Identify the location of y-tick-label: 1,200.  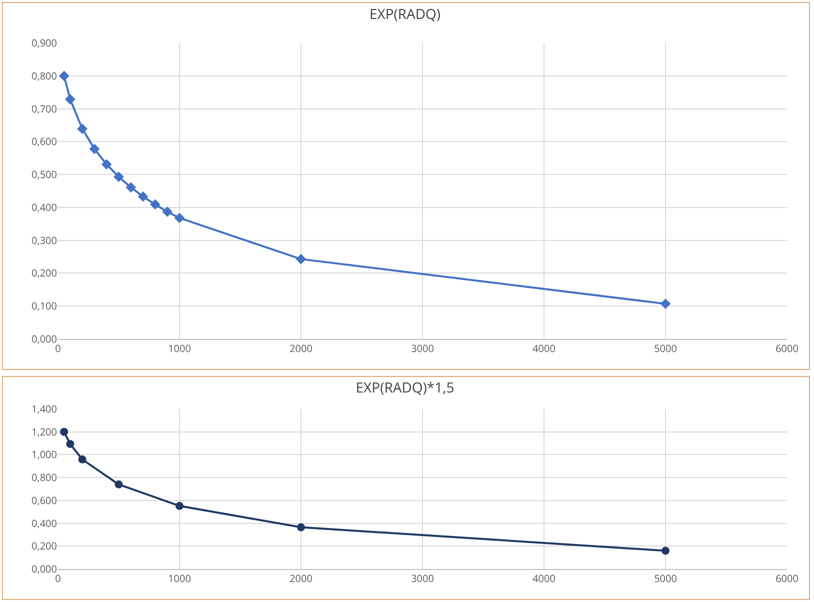
(45, 431).